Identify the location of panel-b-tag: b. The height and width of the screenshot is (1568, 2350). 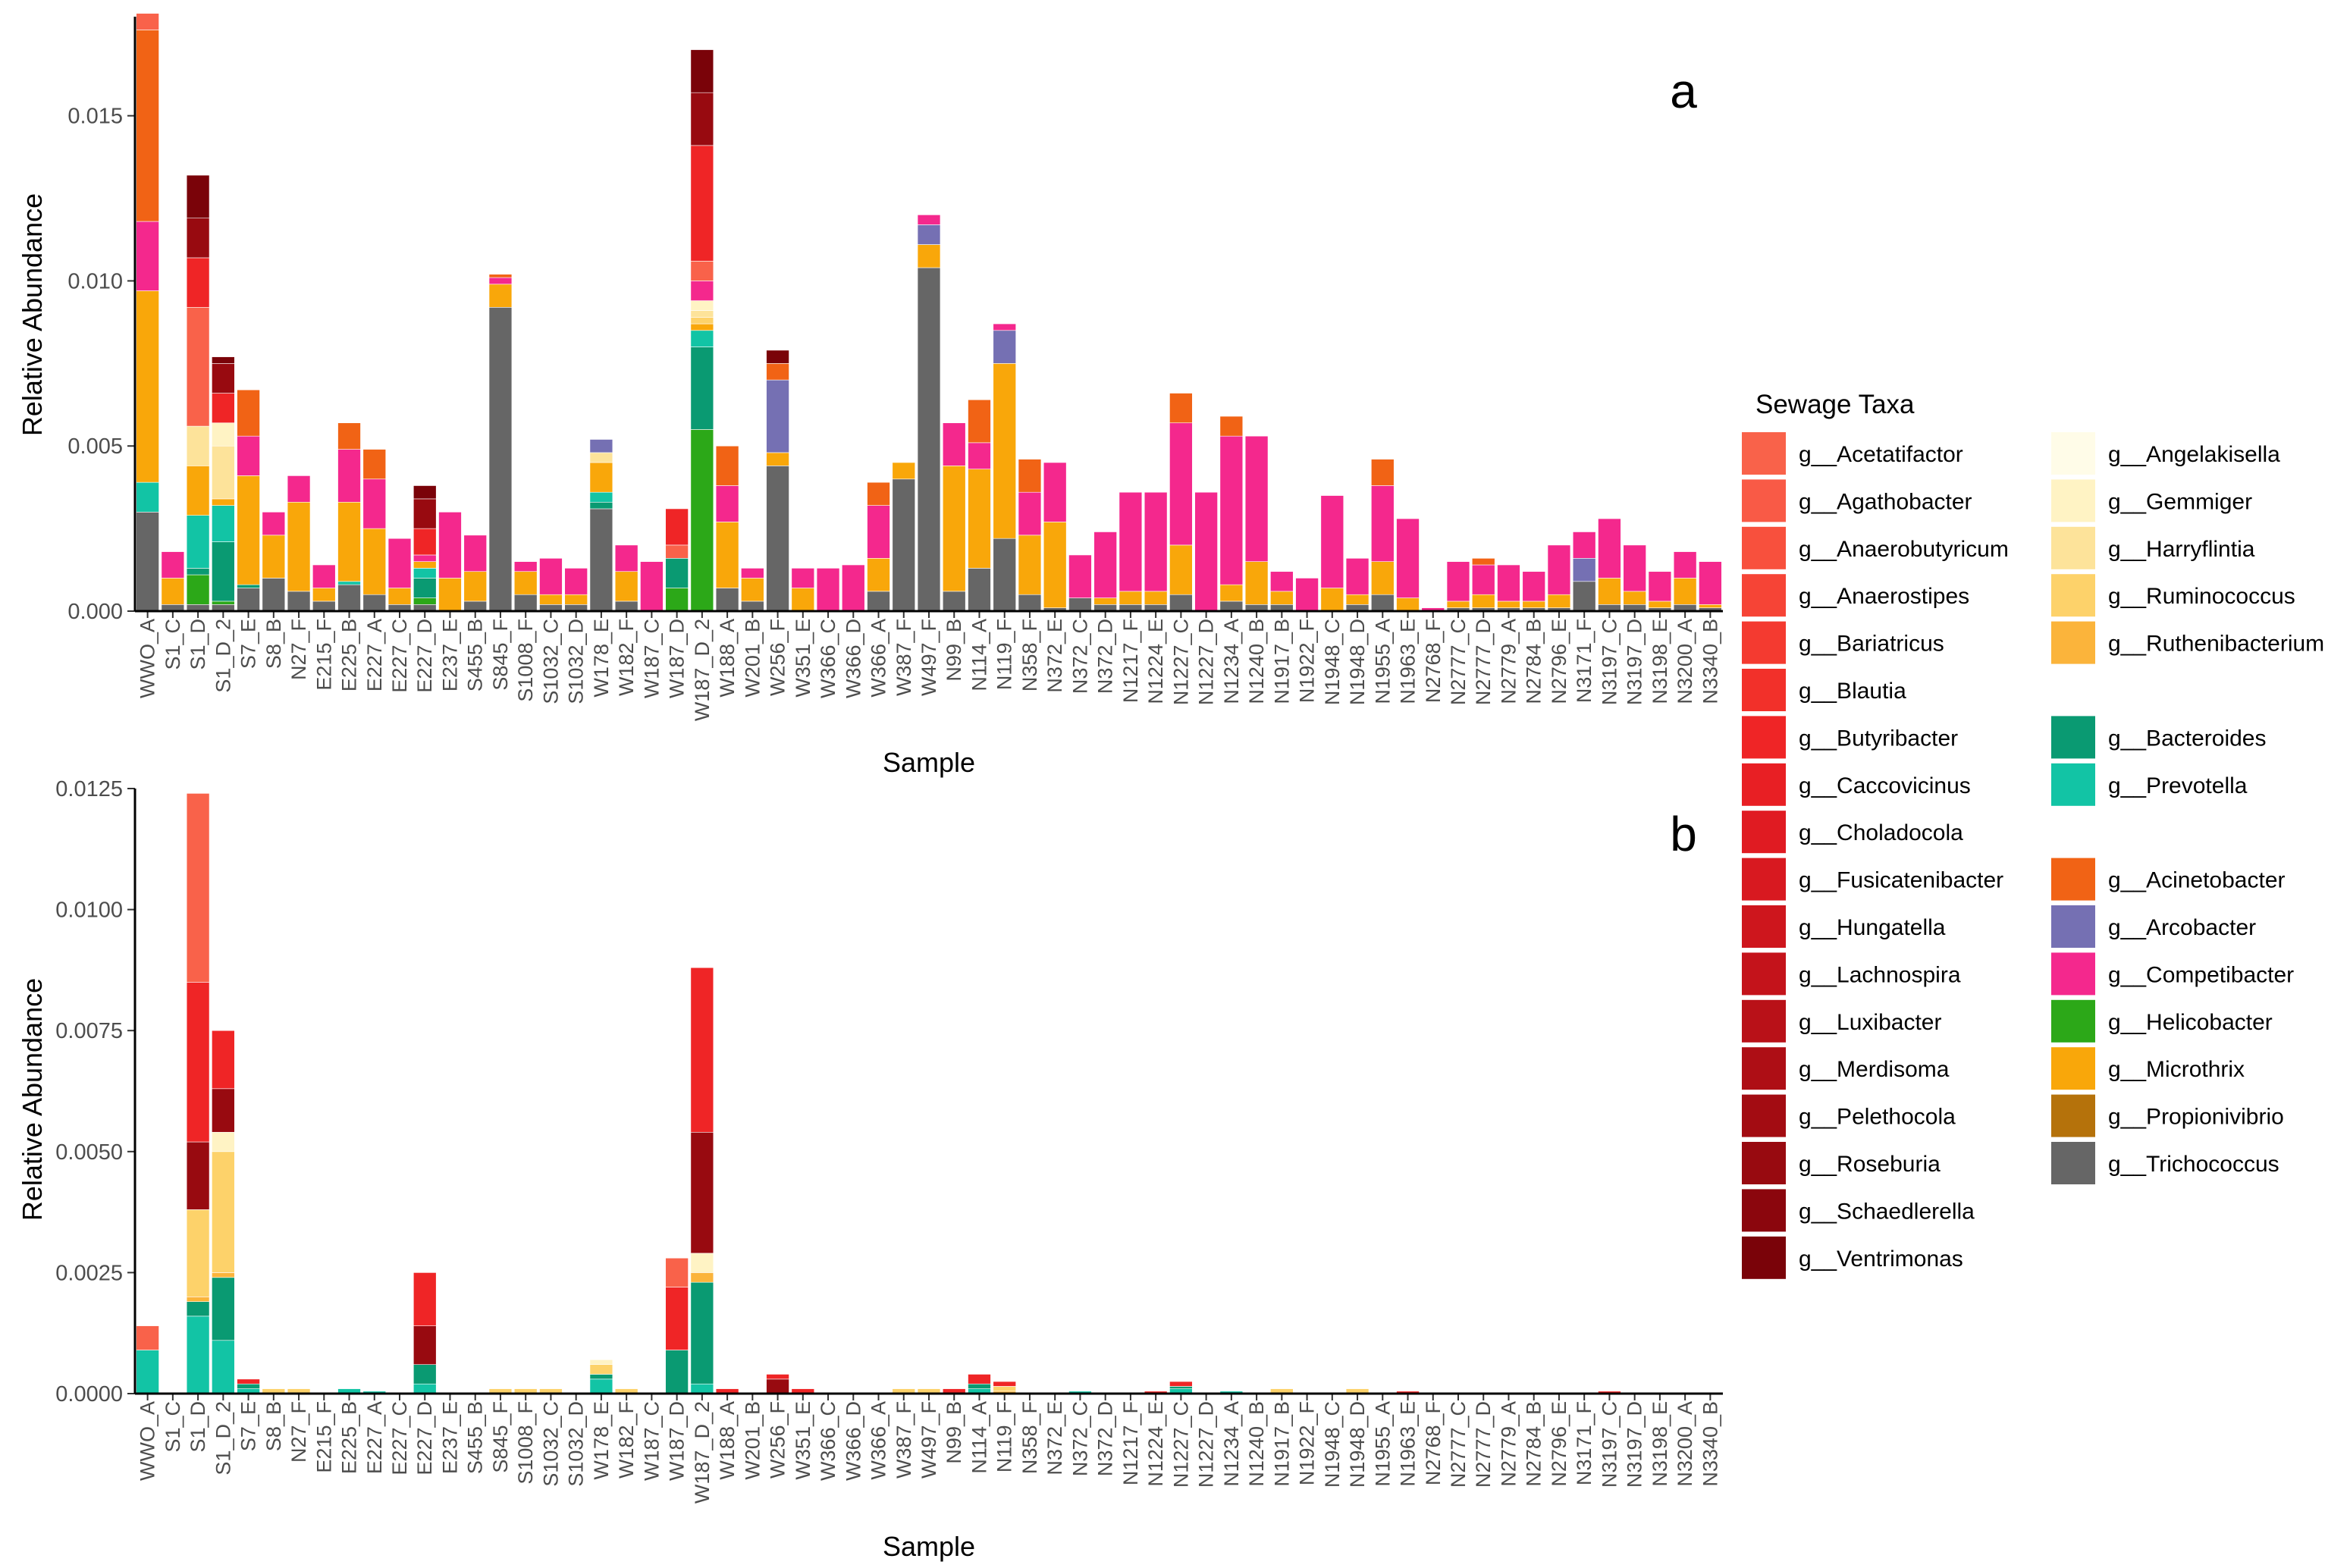
(1683, 834).